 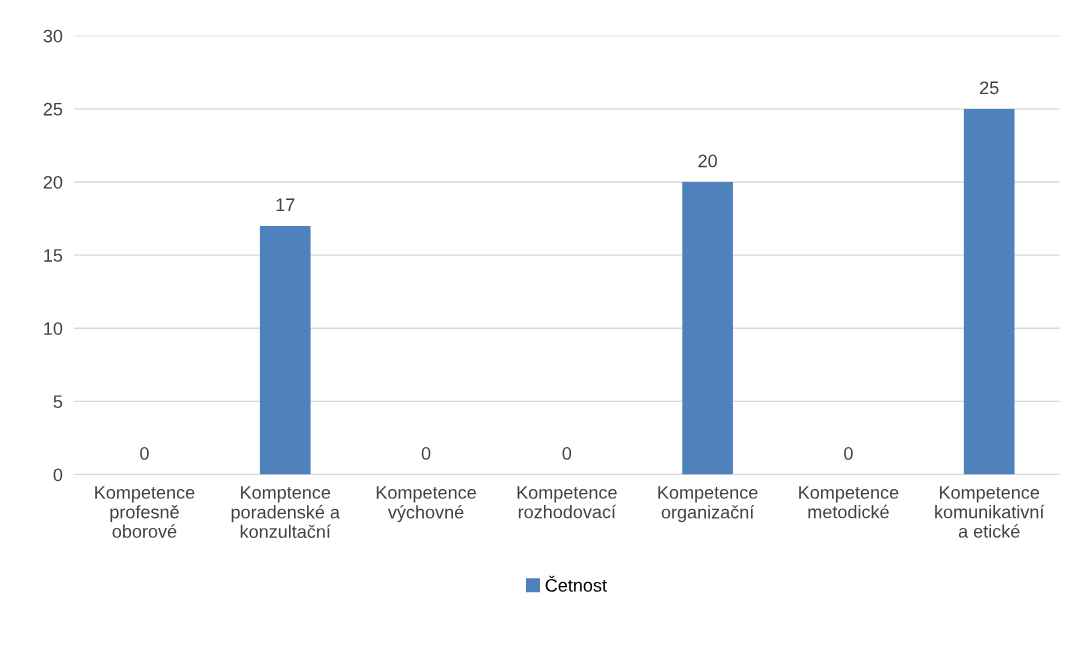 I want to click on y-tick-label: 5, so click(x=58, y=402).